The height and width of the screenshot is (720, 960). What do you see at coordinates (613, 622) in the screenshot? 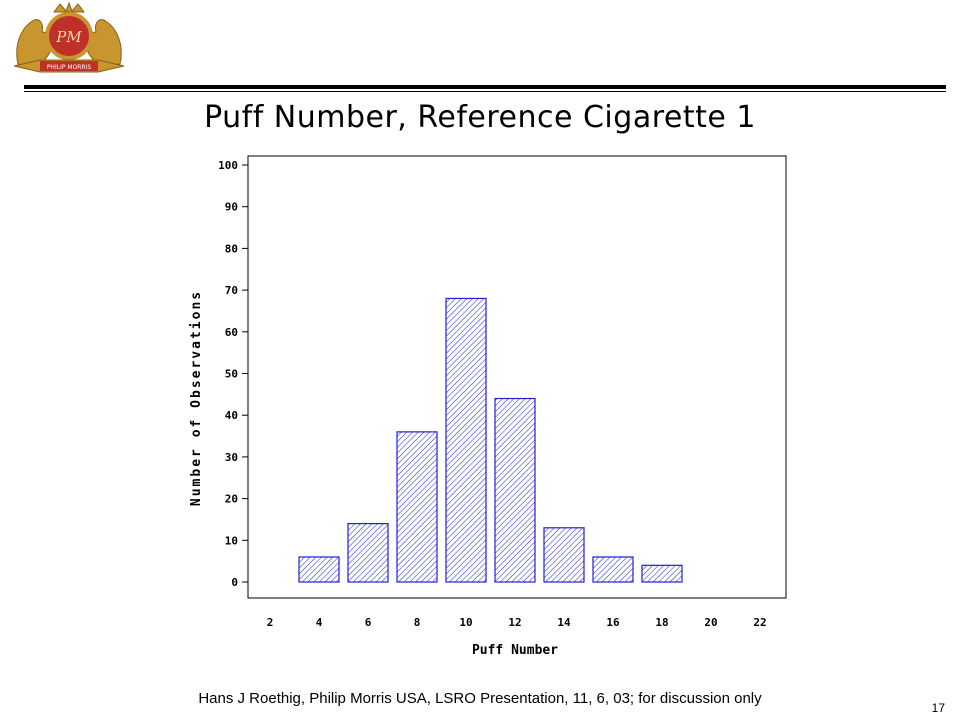
I see `x-tick-label: 16` at bounding box center [613, 622].